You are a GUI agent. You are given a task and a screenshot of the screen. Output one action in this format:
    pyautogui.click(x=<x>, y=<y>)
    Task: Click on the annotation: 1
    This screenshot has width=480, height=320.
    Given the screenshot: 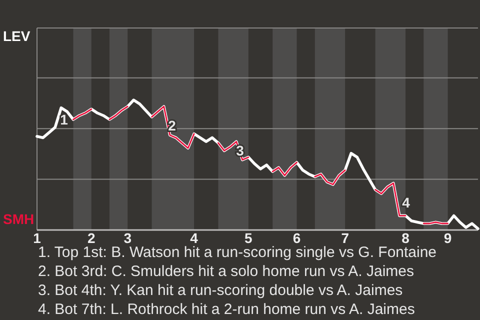 What is the action you would take?
    pyautogui.click(x=64, y=120)
    